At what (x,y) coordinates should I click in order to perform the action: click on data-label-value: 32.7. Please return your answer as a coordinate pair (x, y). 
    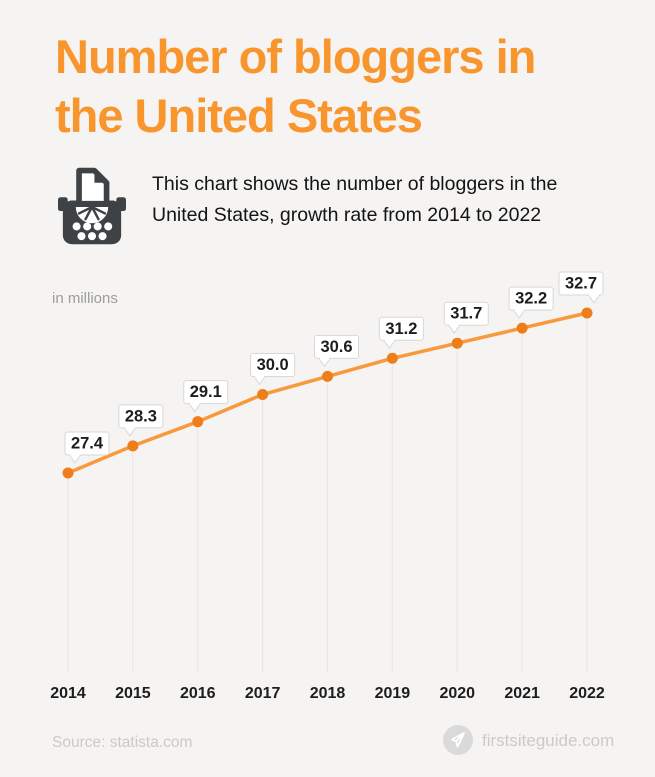
    Looking at the image, I should click on (581, 284).